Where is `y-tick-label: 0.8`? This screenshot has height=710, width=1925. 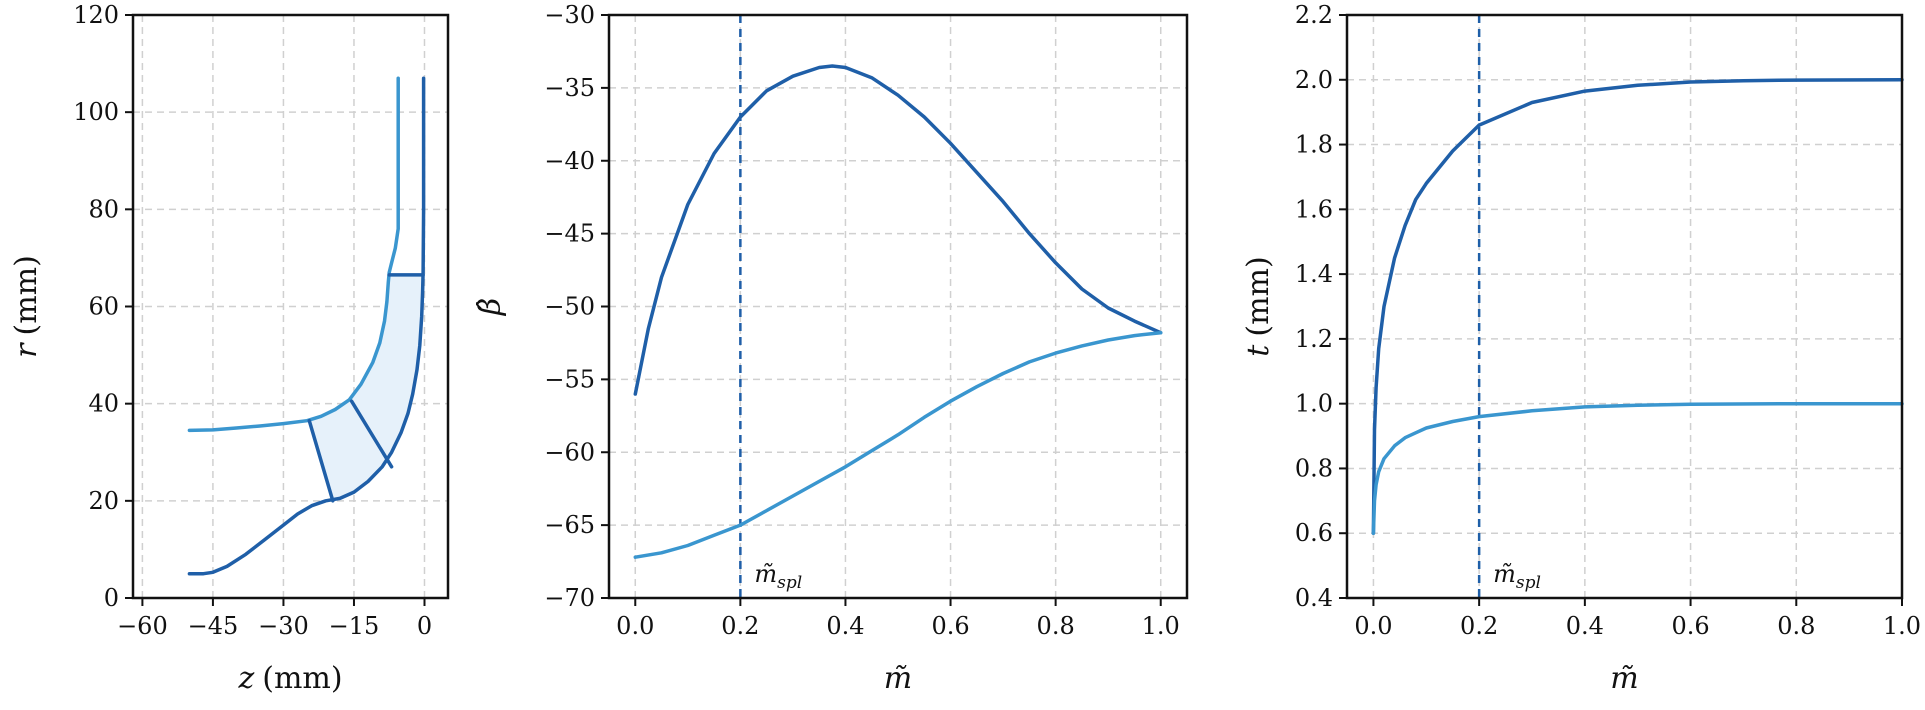 y-tick-label: 0.8 is located at coordinates (1314, 468).